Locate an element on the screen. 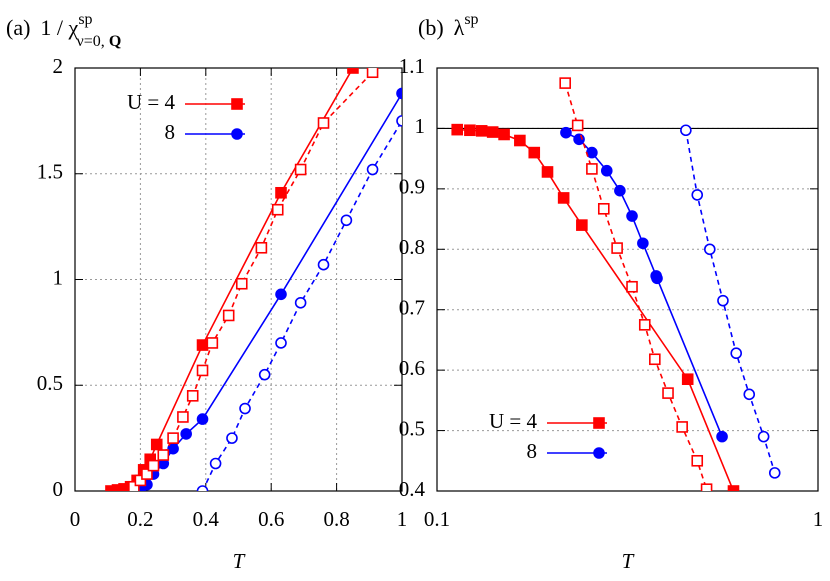 The image size is (830, 581). y-tick-label: 0.8 is located at coordinates (412, 247).